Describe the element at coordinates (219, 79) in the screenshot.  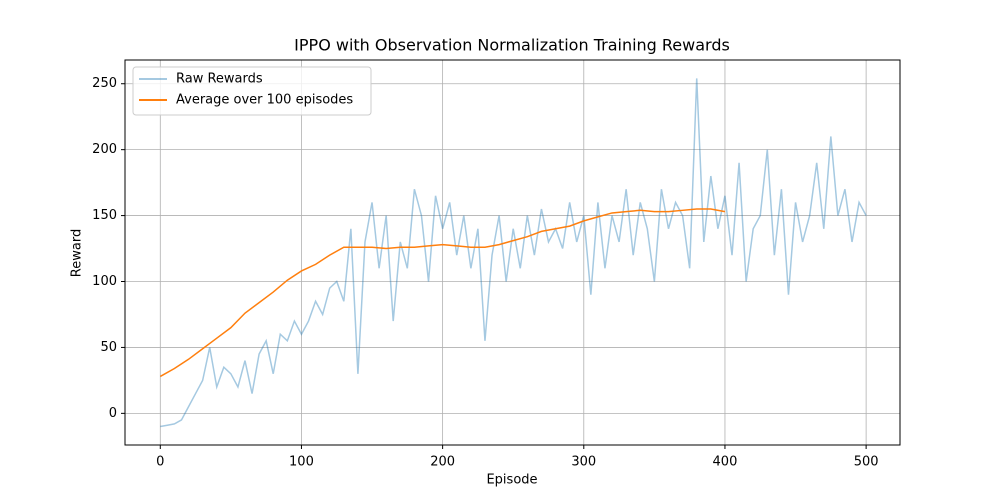
I see `legend-label: Raw Rewards` at that location.